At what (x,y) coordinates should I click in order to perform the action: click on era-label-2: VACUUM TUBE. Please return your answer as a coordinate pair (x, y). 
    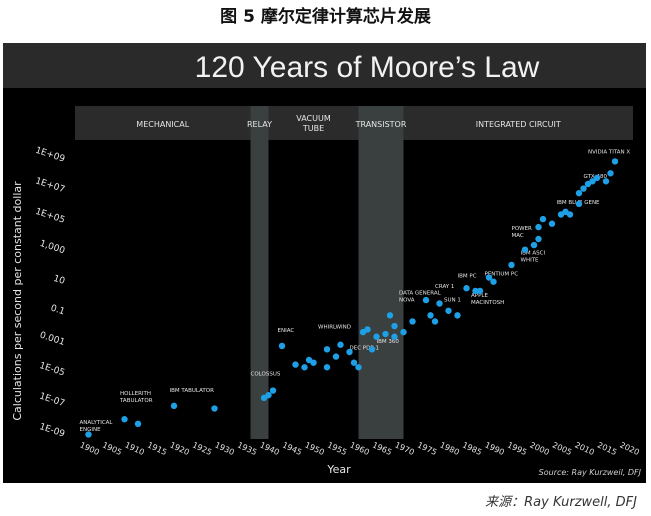
    Looking at the image, I should click on (313, 123).